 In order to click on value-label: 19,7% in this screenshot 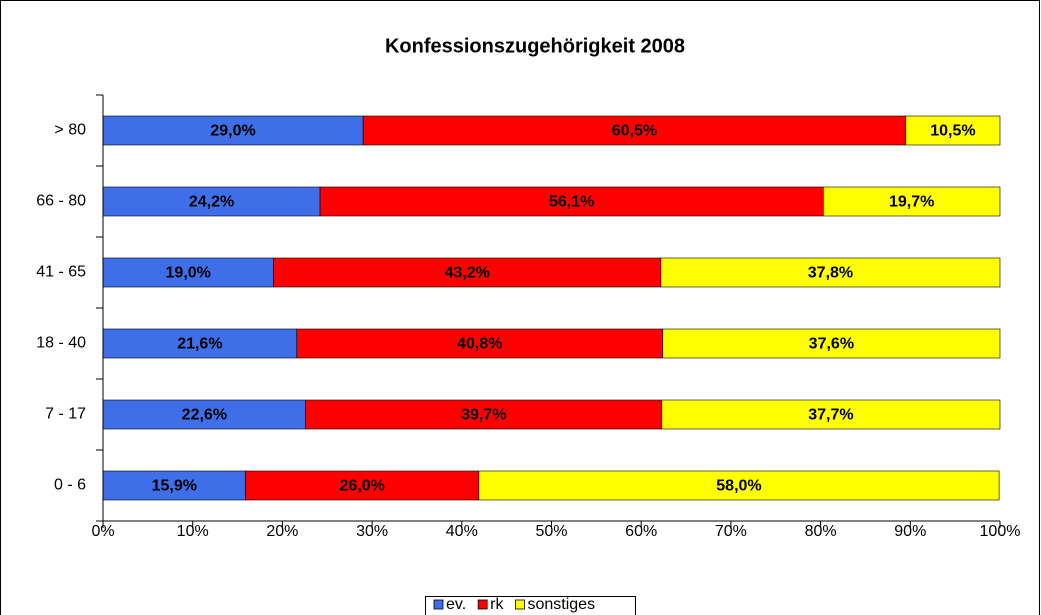, I will do `click(911, 202)`.